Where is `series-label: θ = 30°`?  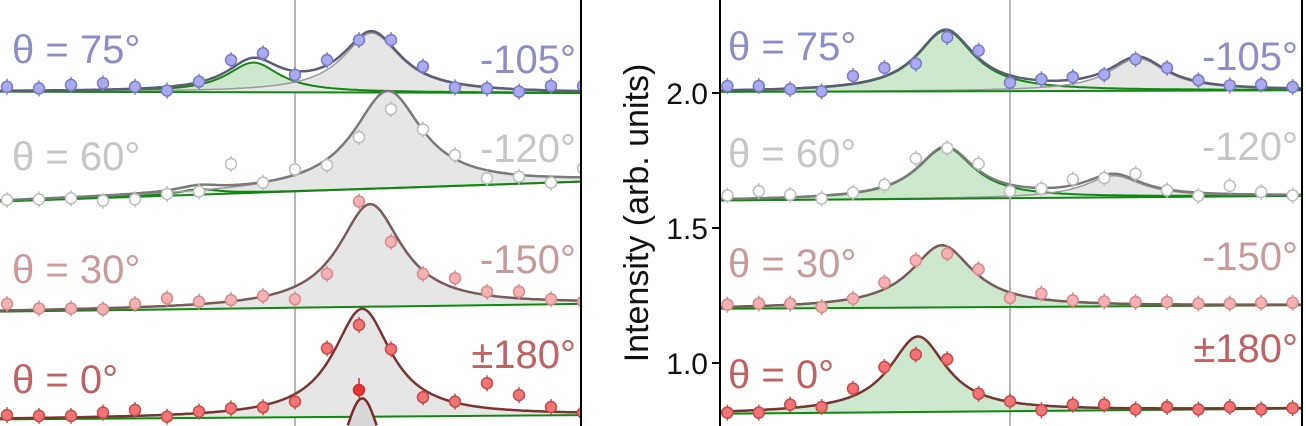
series-label: θ = 30° is located at coordinates (76, 270).